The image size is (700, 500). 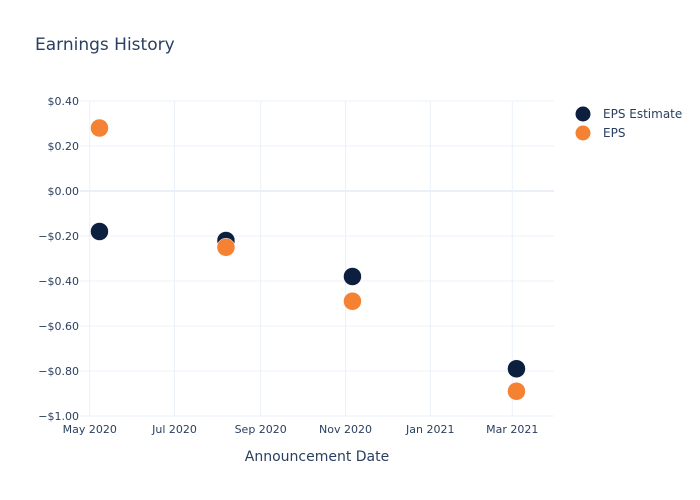 What do you see at coordinates (512, 429) in the screenshot?
I see `x-tick-label: Mar 2021` at bounding box center [512, 429].